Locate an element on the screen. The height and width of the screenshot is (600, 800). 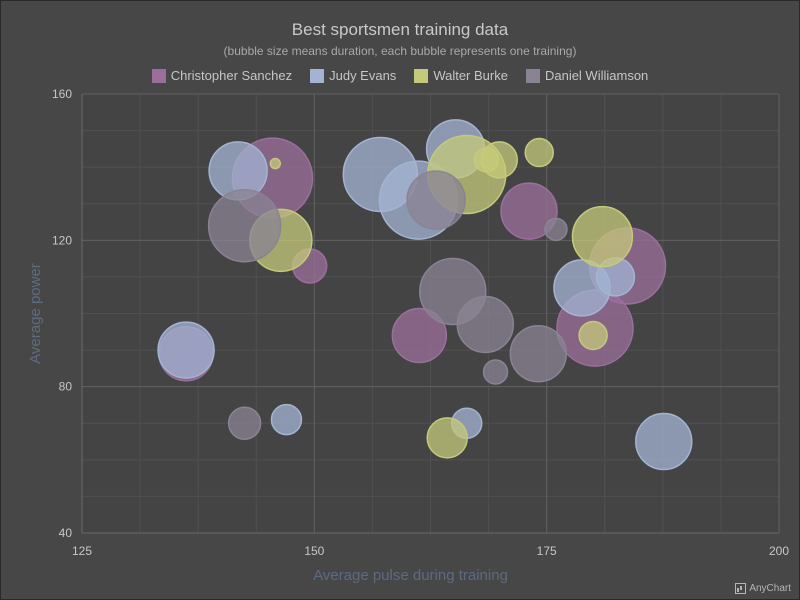
x-tick-label: 150 is located at coordinates (314, 551).